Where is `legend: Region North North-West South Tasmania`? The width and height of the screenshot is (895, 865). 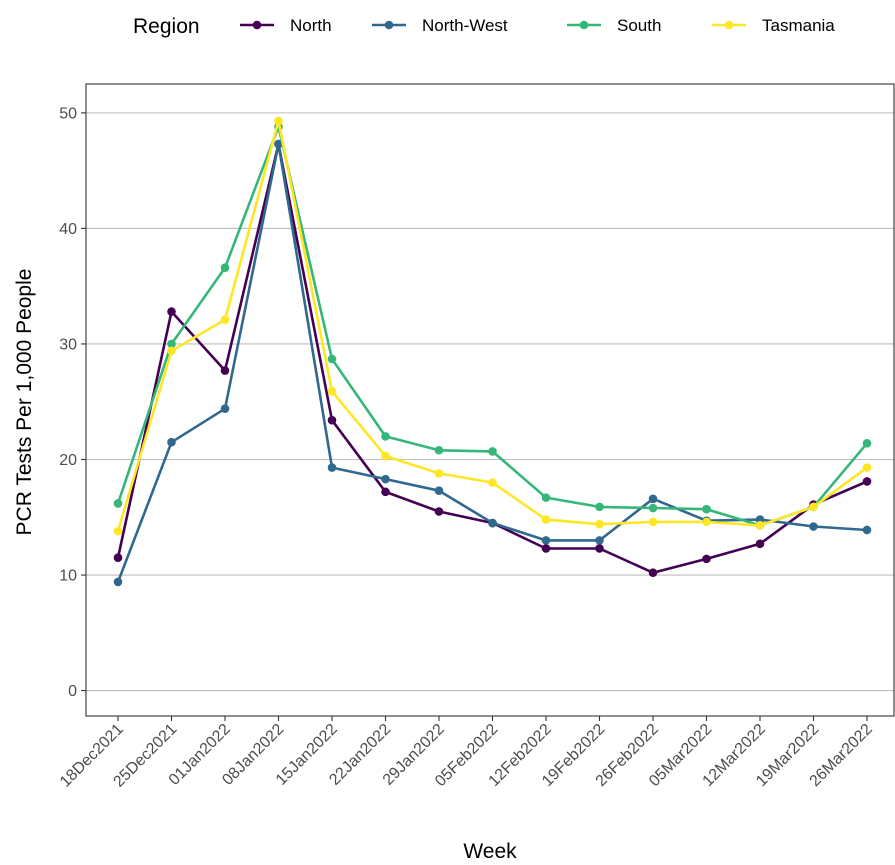 legend: Region North North-West South Tasmania is located at coordinates (484, 26).